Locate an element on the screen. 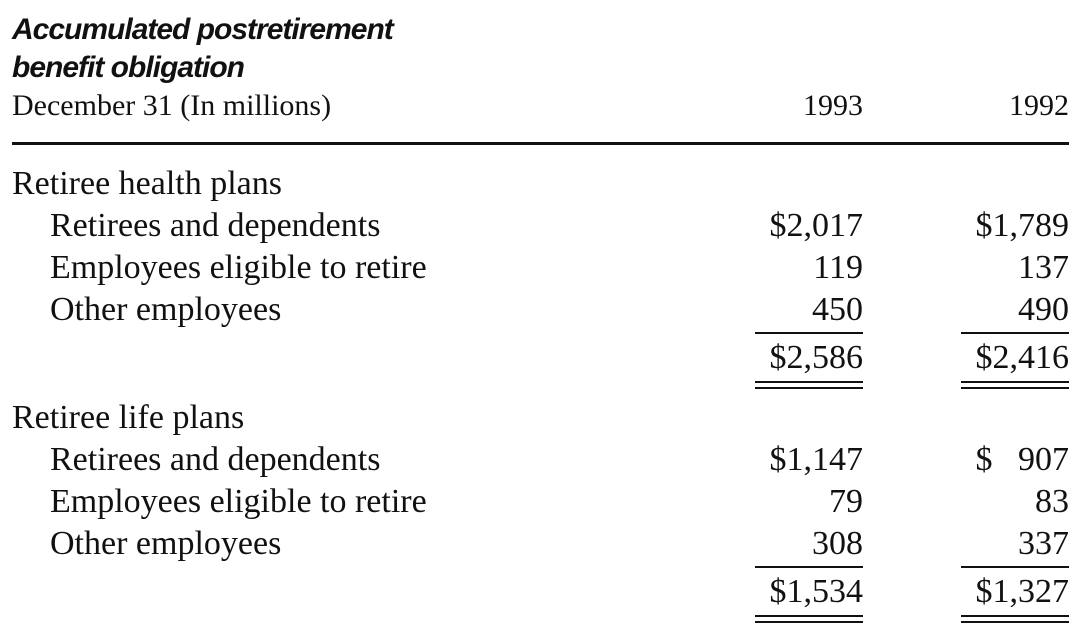  table-title-line-1: Accumulated postretirement is located at coordinates (203, 29).